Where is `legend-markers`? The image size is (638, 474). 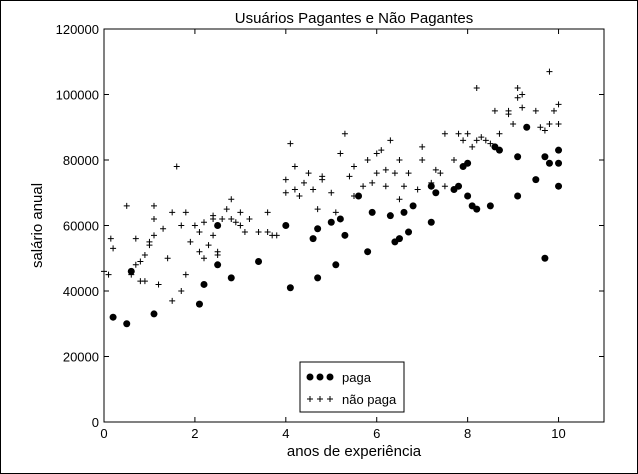
legend-markers is located at coordinates (320, 387).